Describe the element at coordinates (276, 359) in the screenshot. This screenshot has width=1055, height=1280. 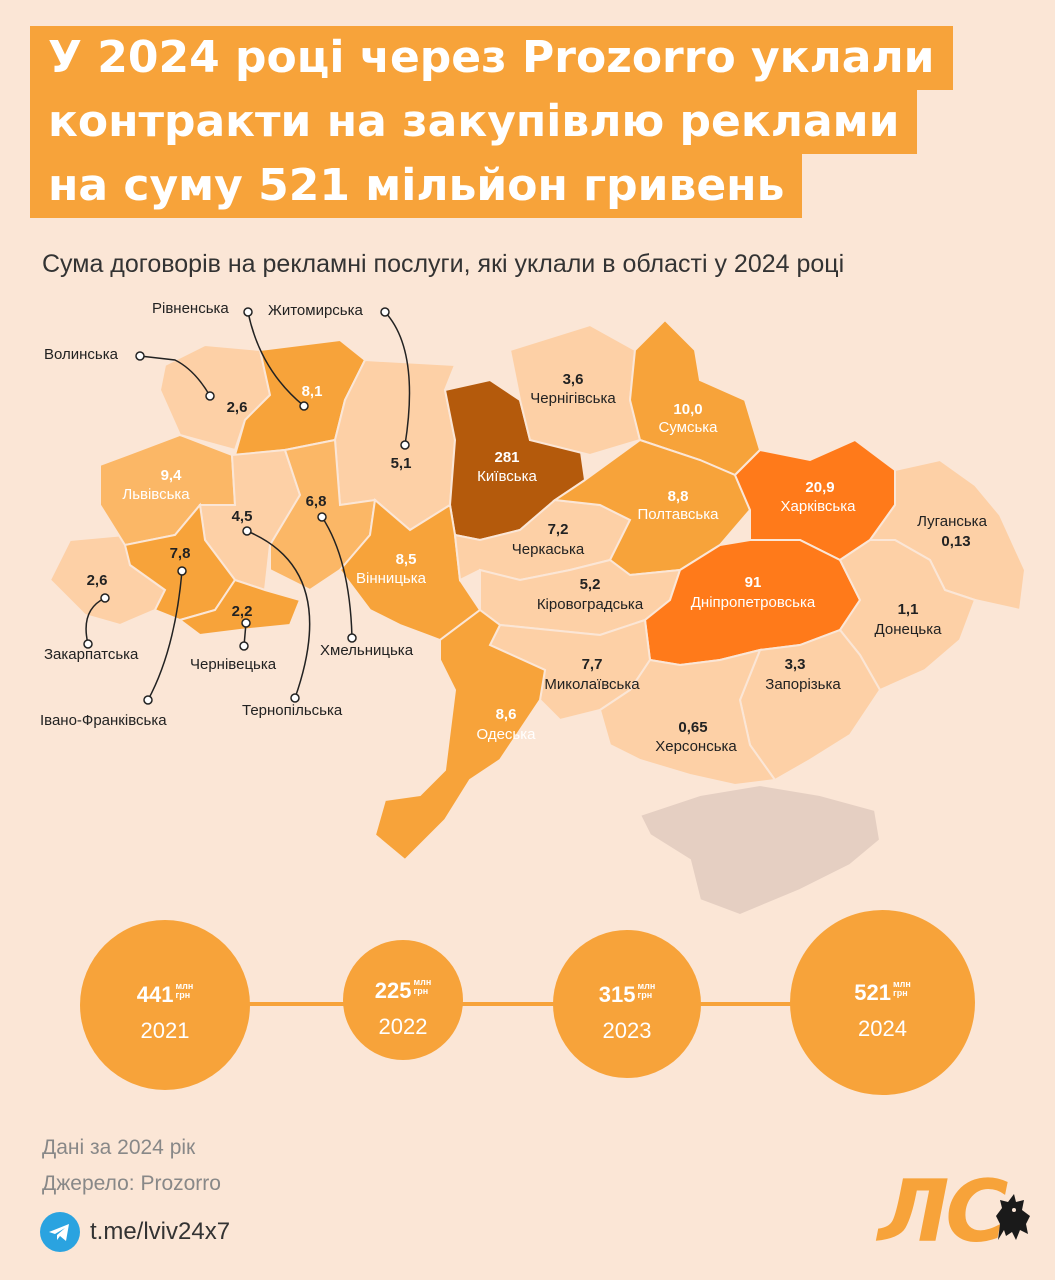
I see `leader-rivnenska` at that location.